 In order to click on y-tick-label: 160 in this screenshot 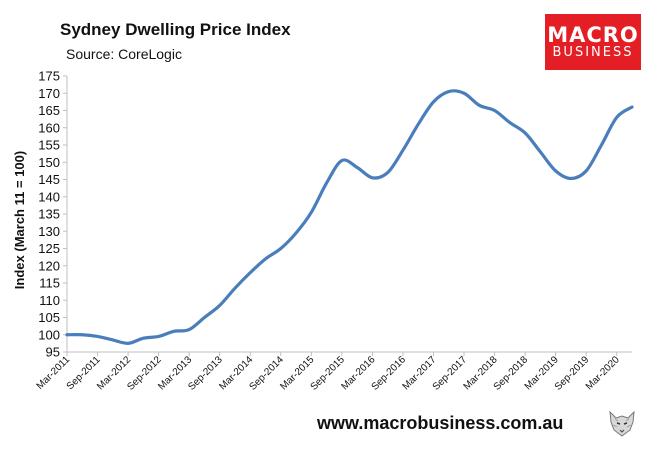, I will do `click(49, 127)`.